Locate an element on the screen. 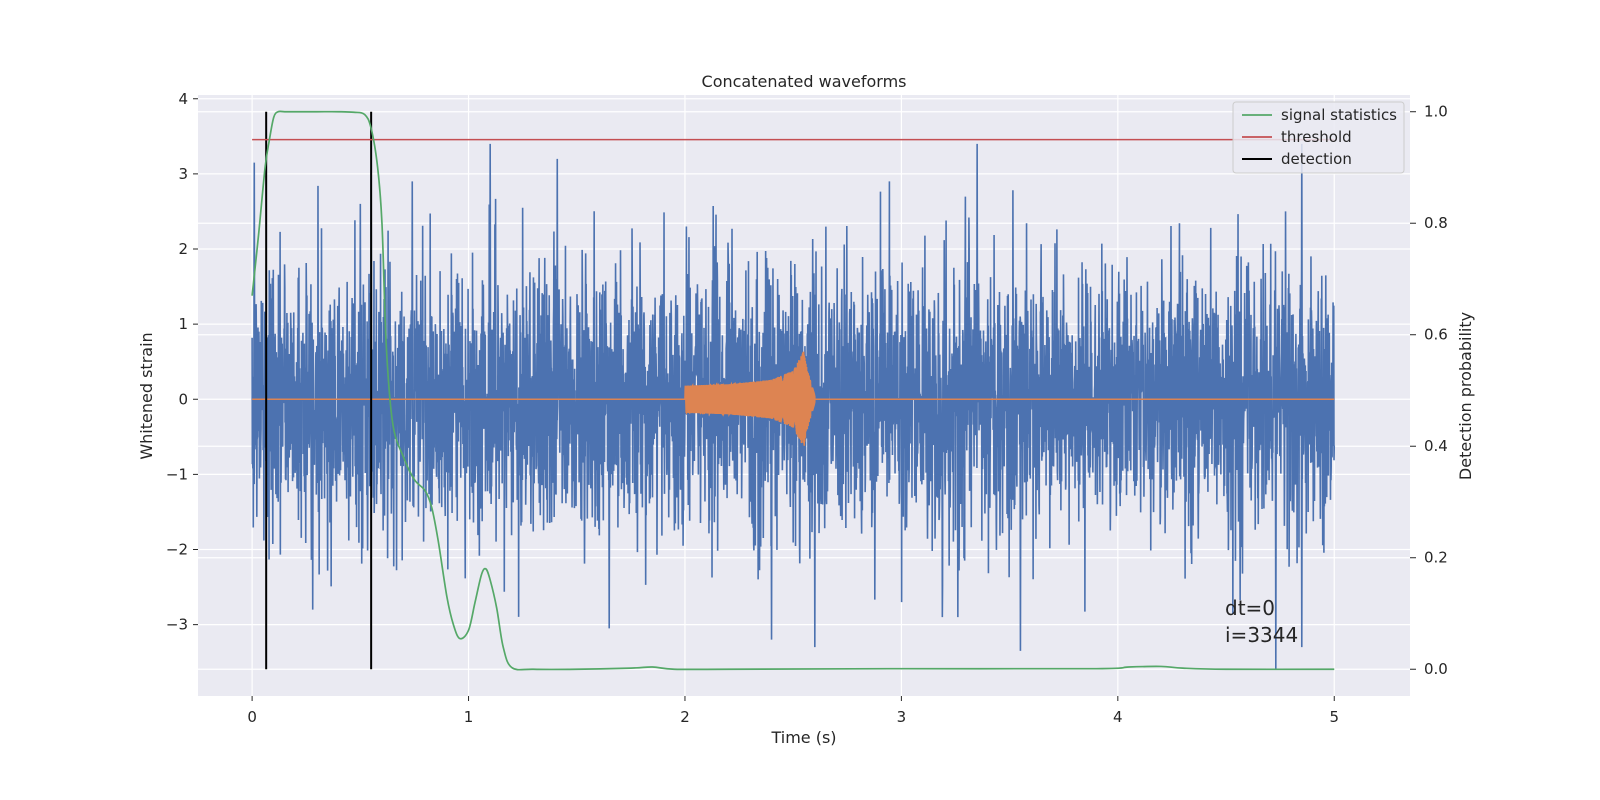  legend-box is located at coordinates (1318, 137).